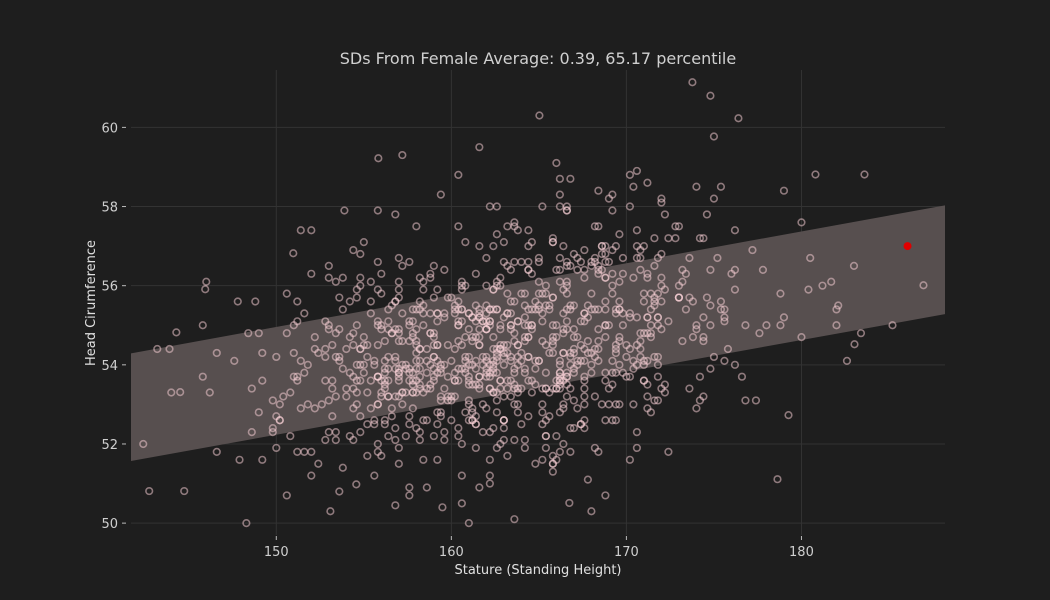  I want to click on x-tick-label: 160, so click(451, 552).